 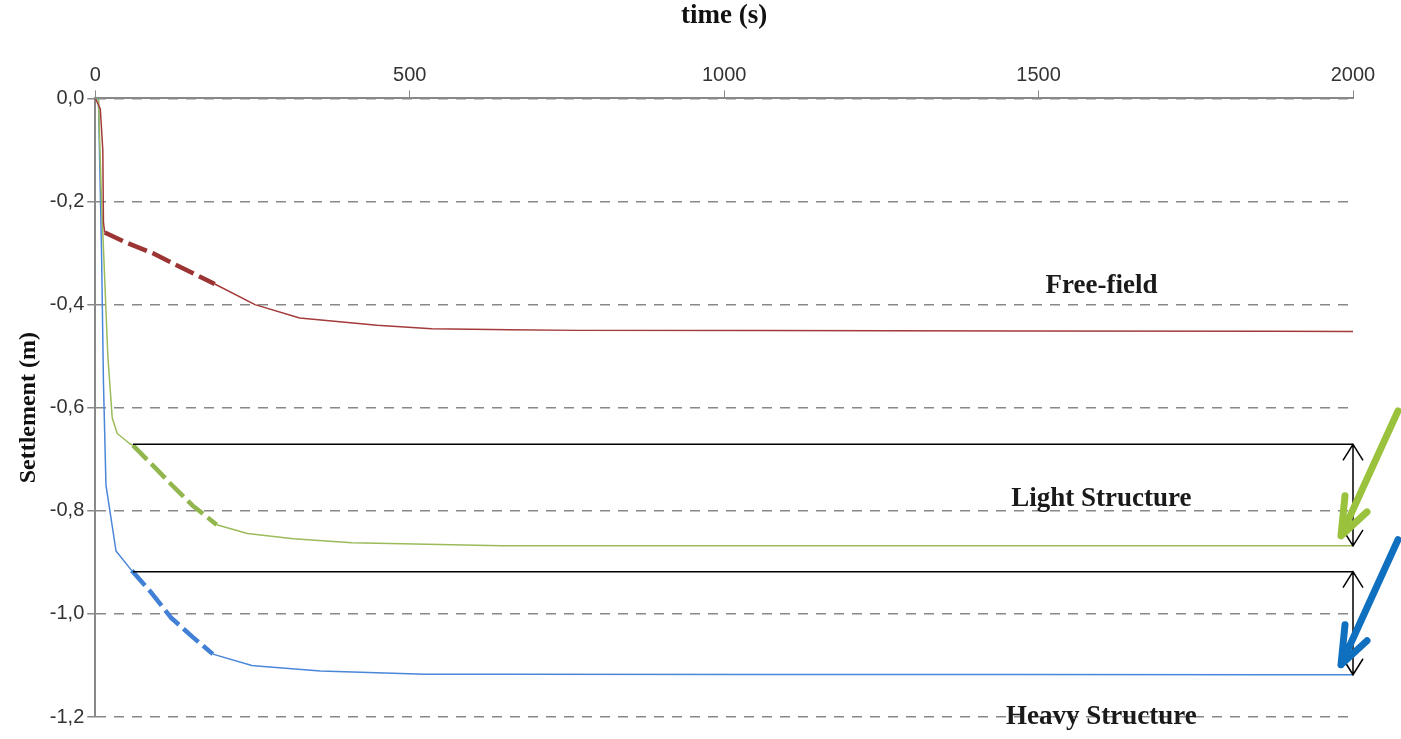 I want to click on y-tick-label: -0,8, so click(x=67, y=509).